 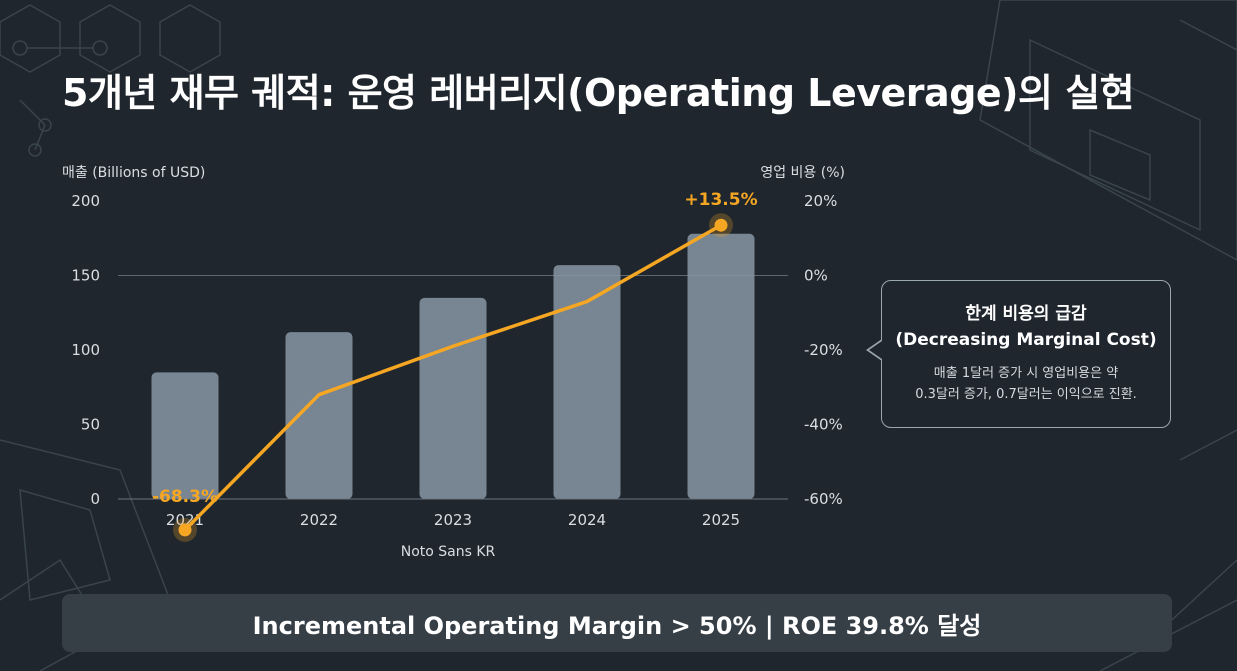 I want to click on x-tick-label: 2022, so click(x=319, y=520).